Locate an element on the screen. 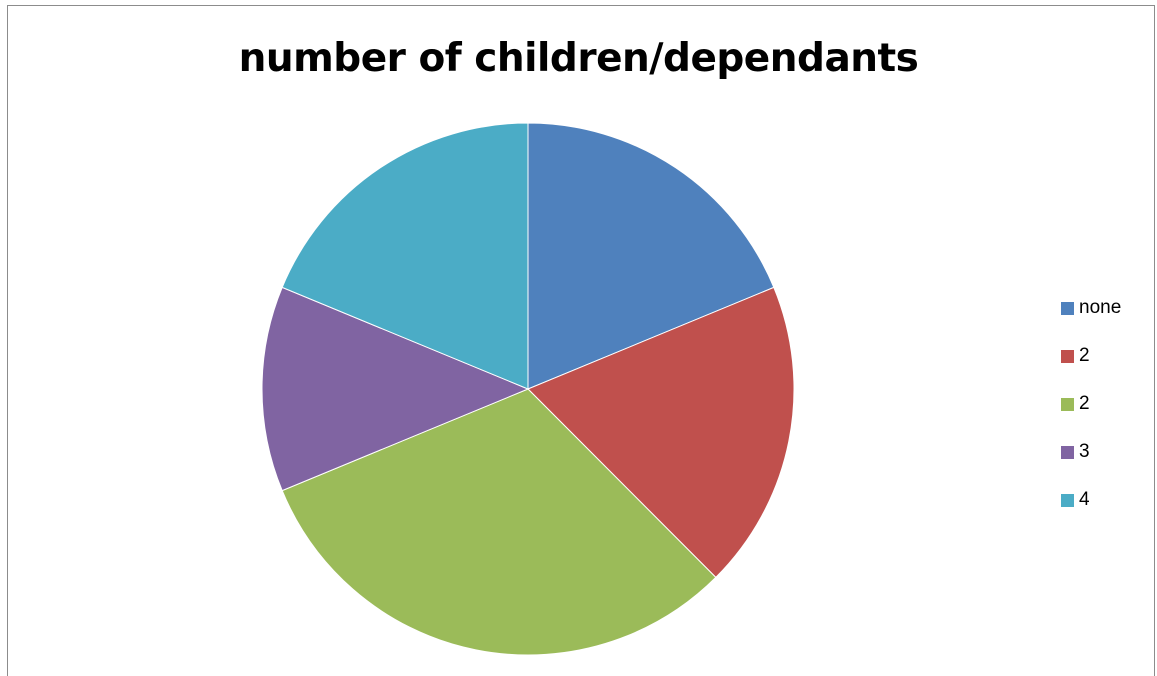 This screenshot has width=1157, height=676. legend-item-2: 2 is located at coordinates (1106, 404).